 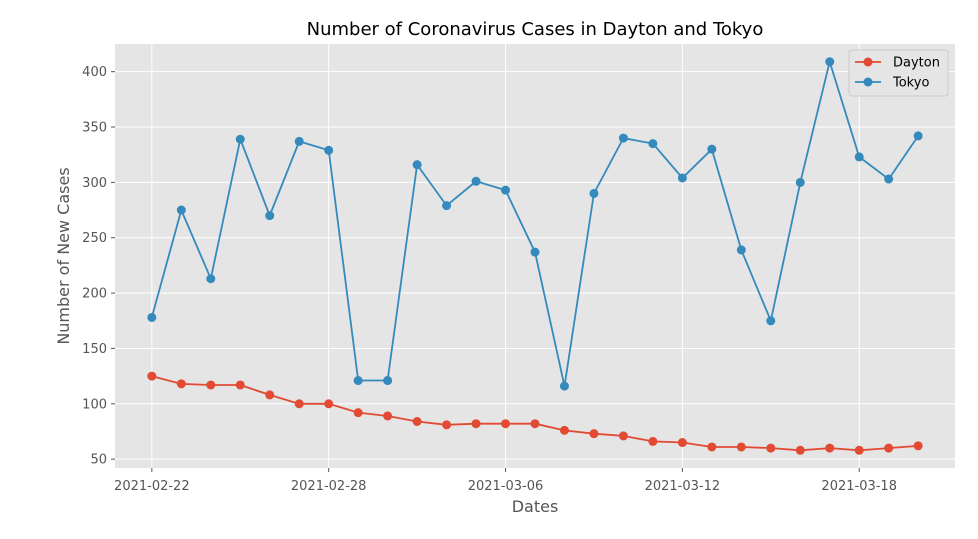 I want to click on legend-label: Tokyo, so click(x=910, y=83).